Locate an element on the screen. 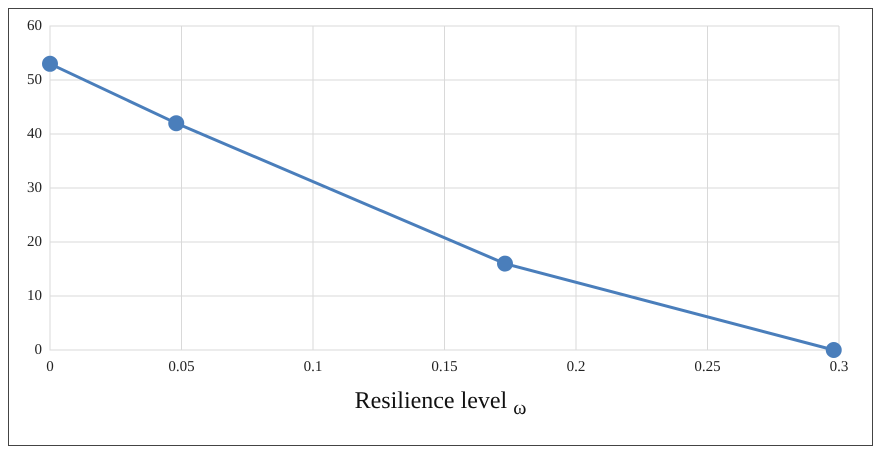  x-tick-label: 0.15 is located at coordinates (444, 366).